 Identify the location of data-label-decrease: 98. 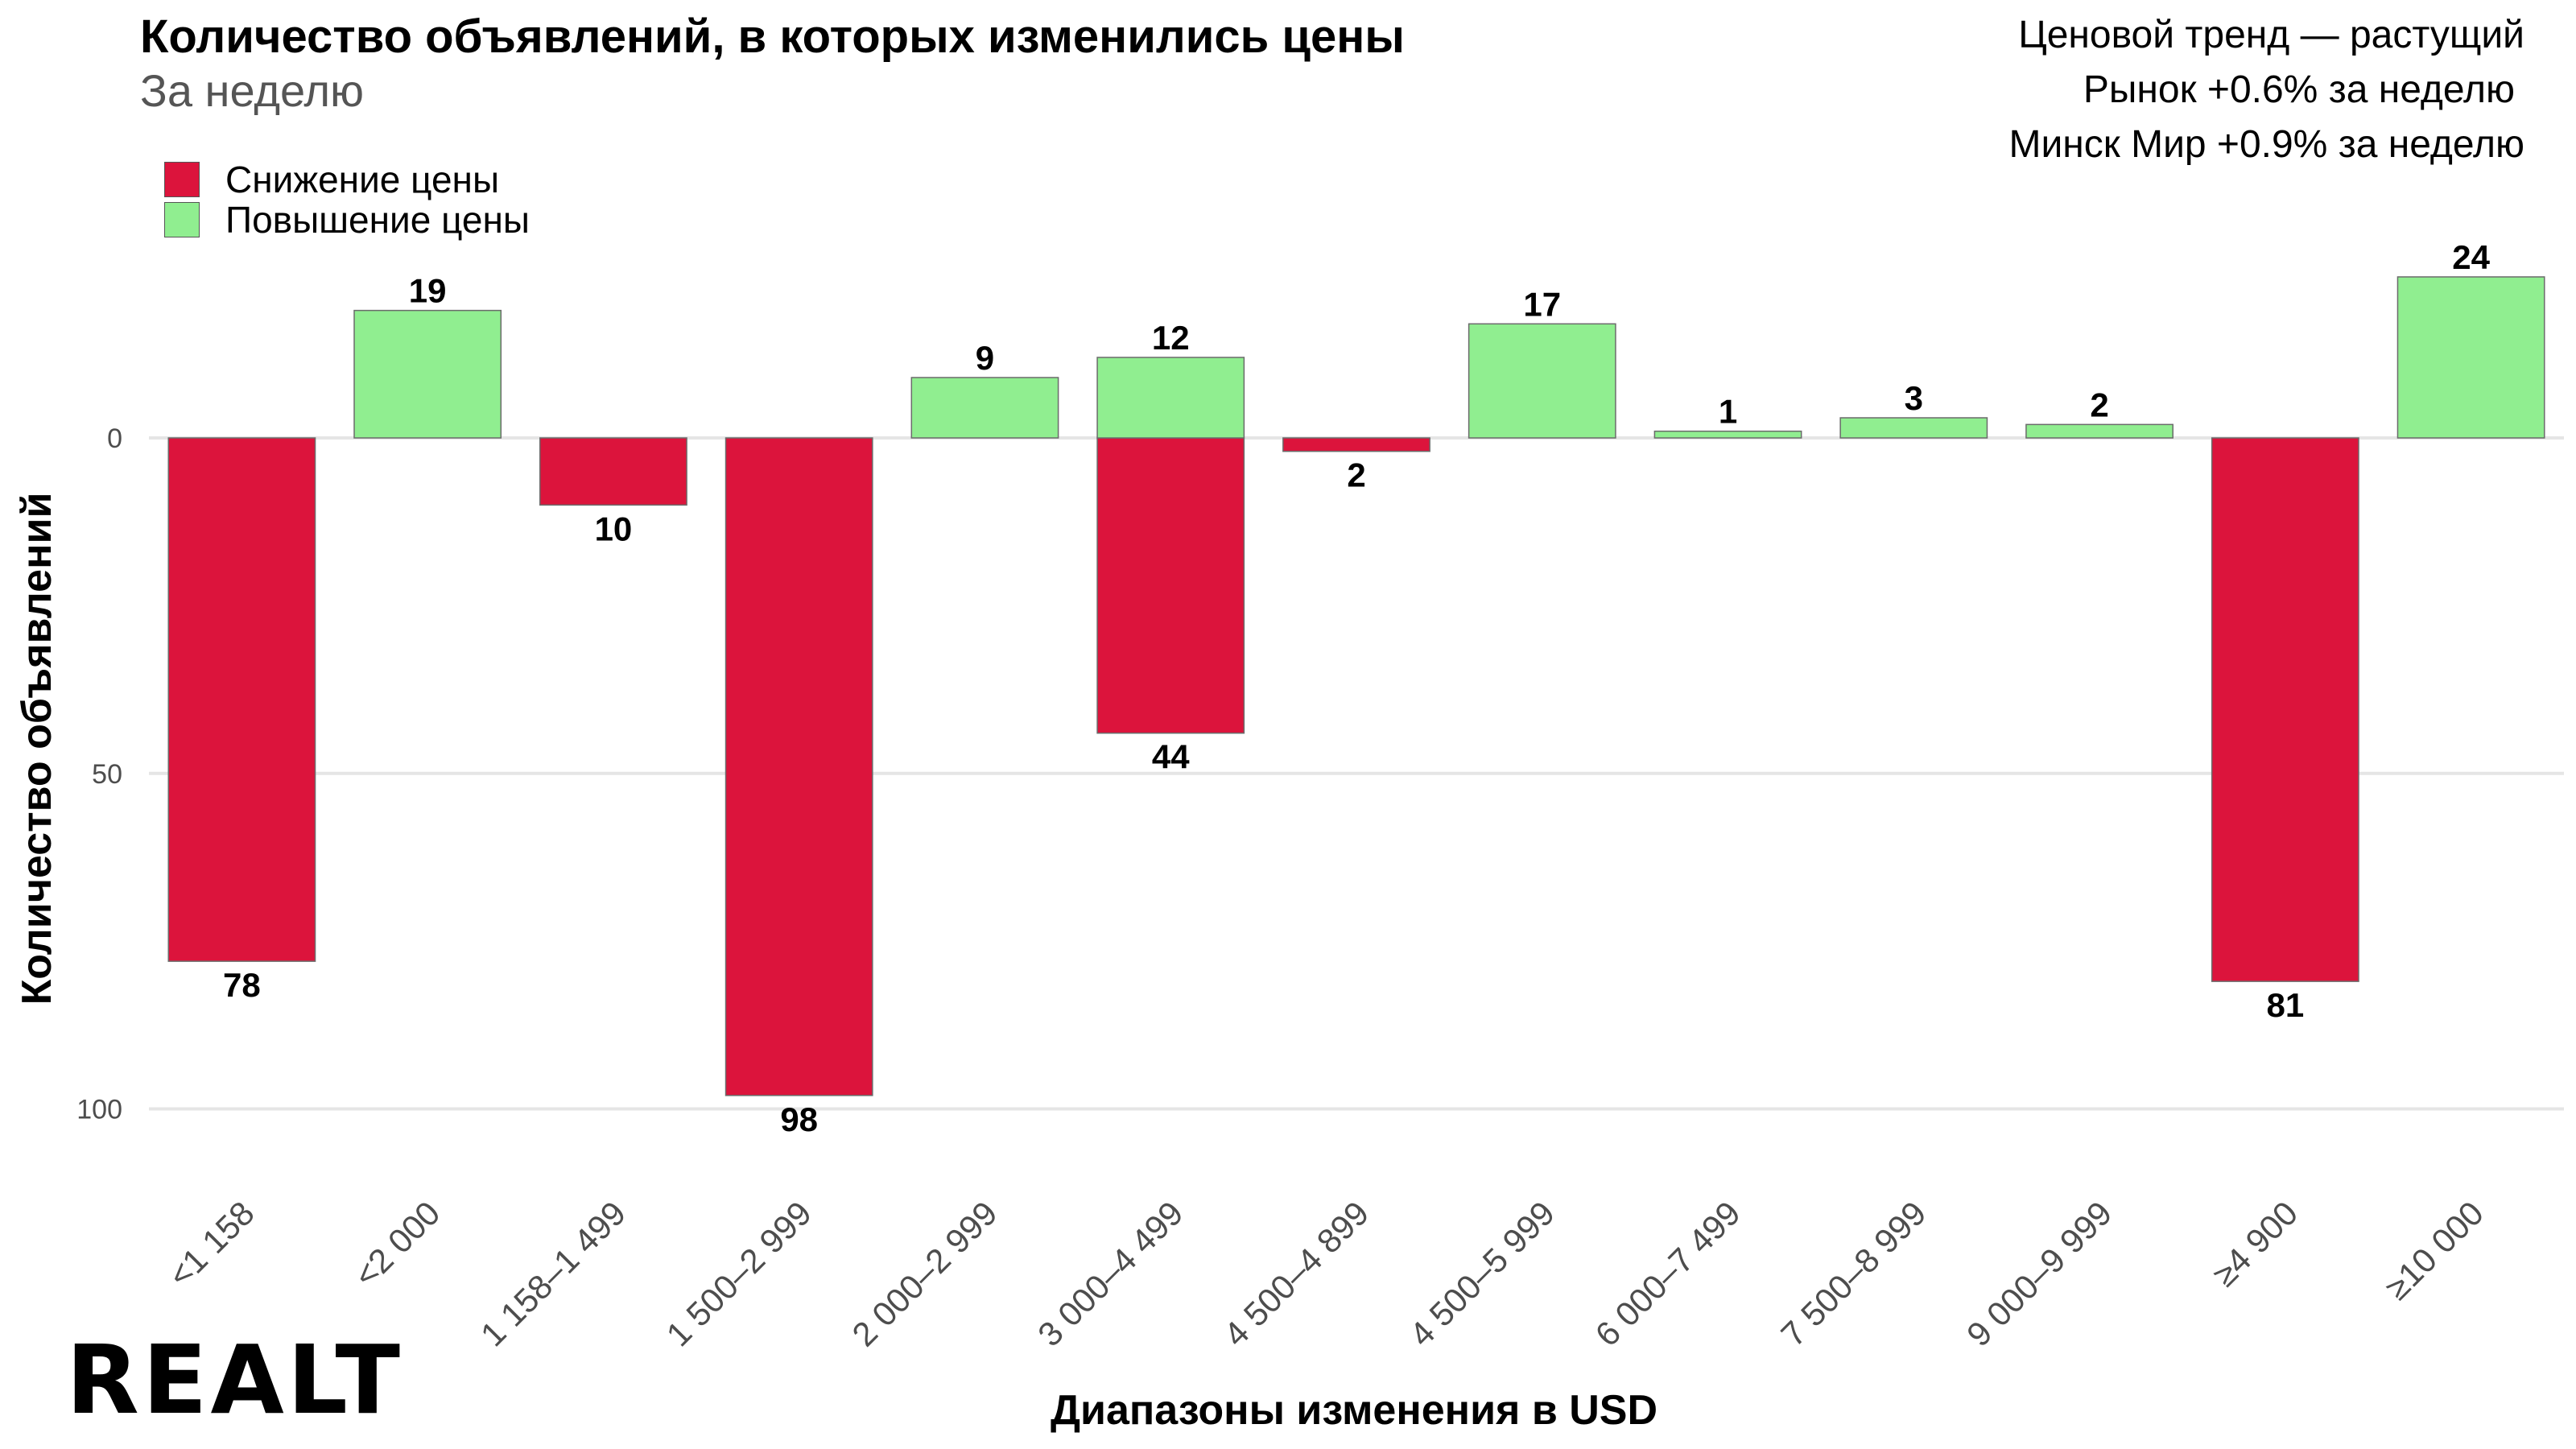
(799, 1119).